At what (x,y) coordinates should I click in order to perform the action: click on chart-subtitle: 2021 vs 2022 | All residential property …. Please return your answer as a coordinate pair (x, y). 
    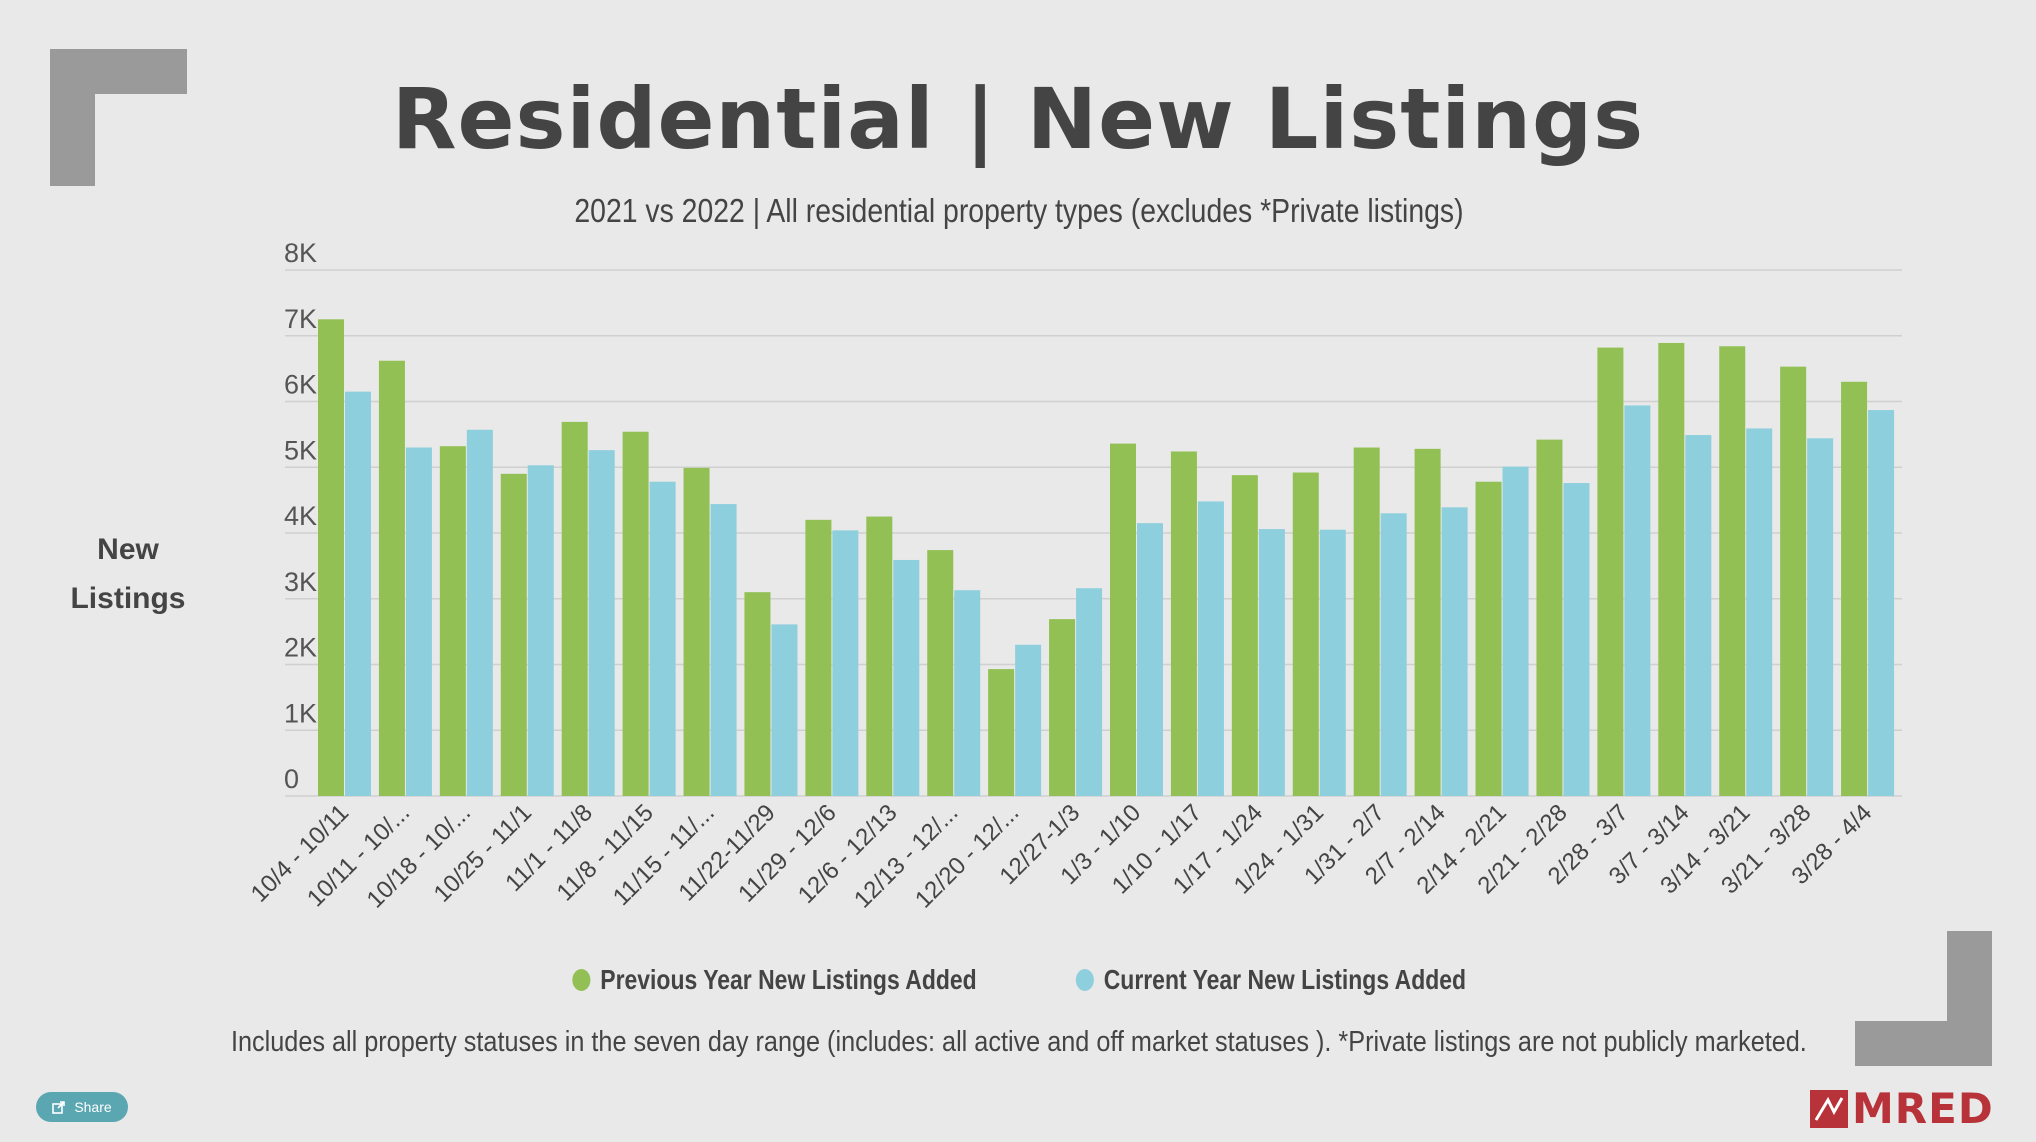
    Looking at the image, I should click on (1019, 210).